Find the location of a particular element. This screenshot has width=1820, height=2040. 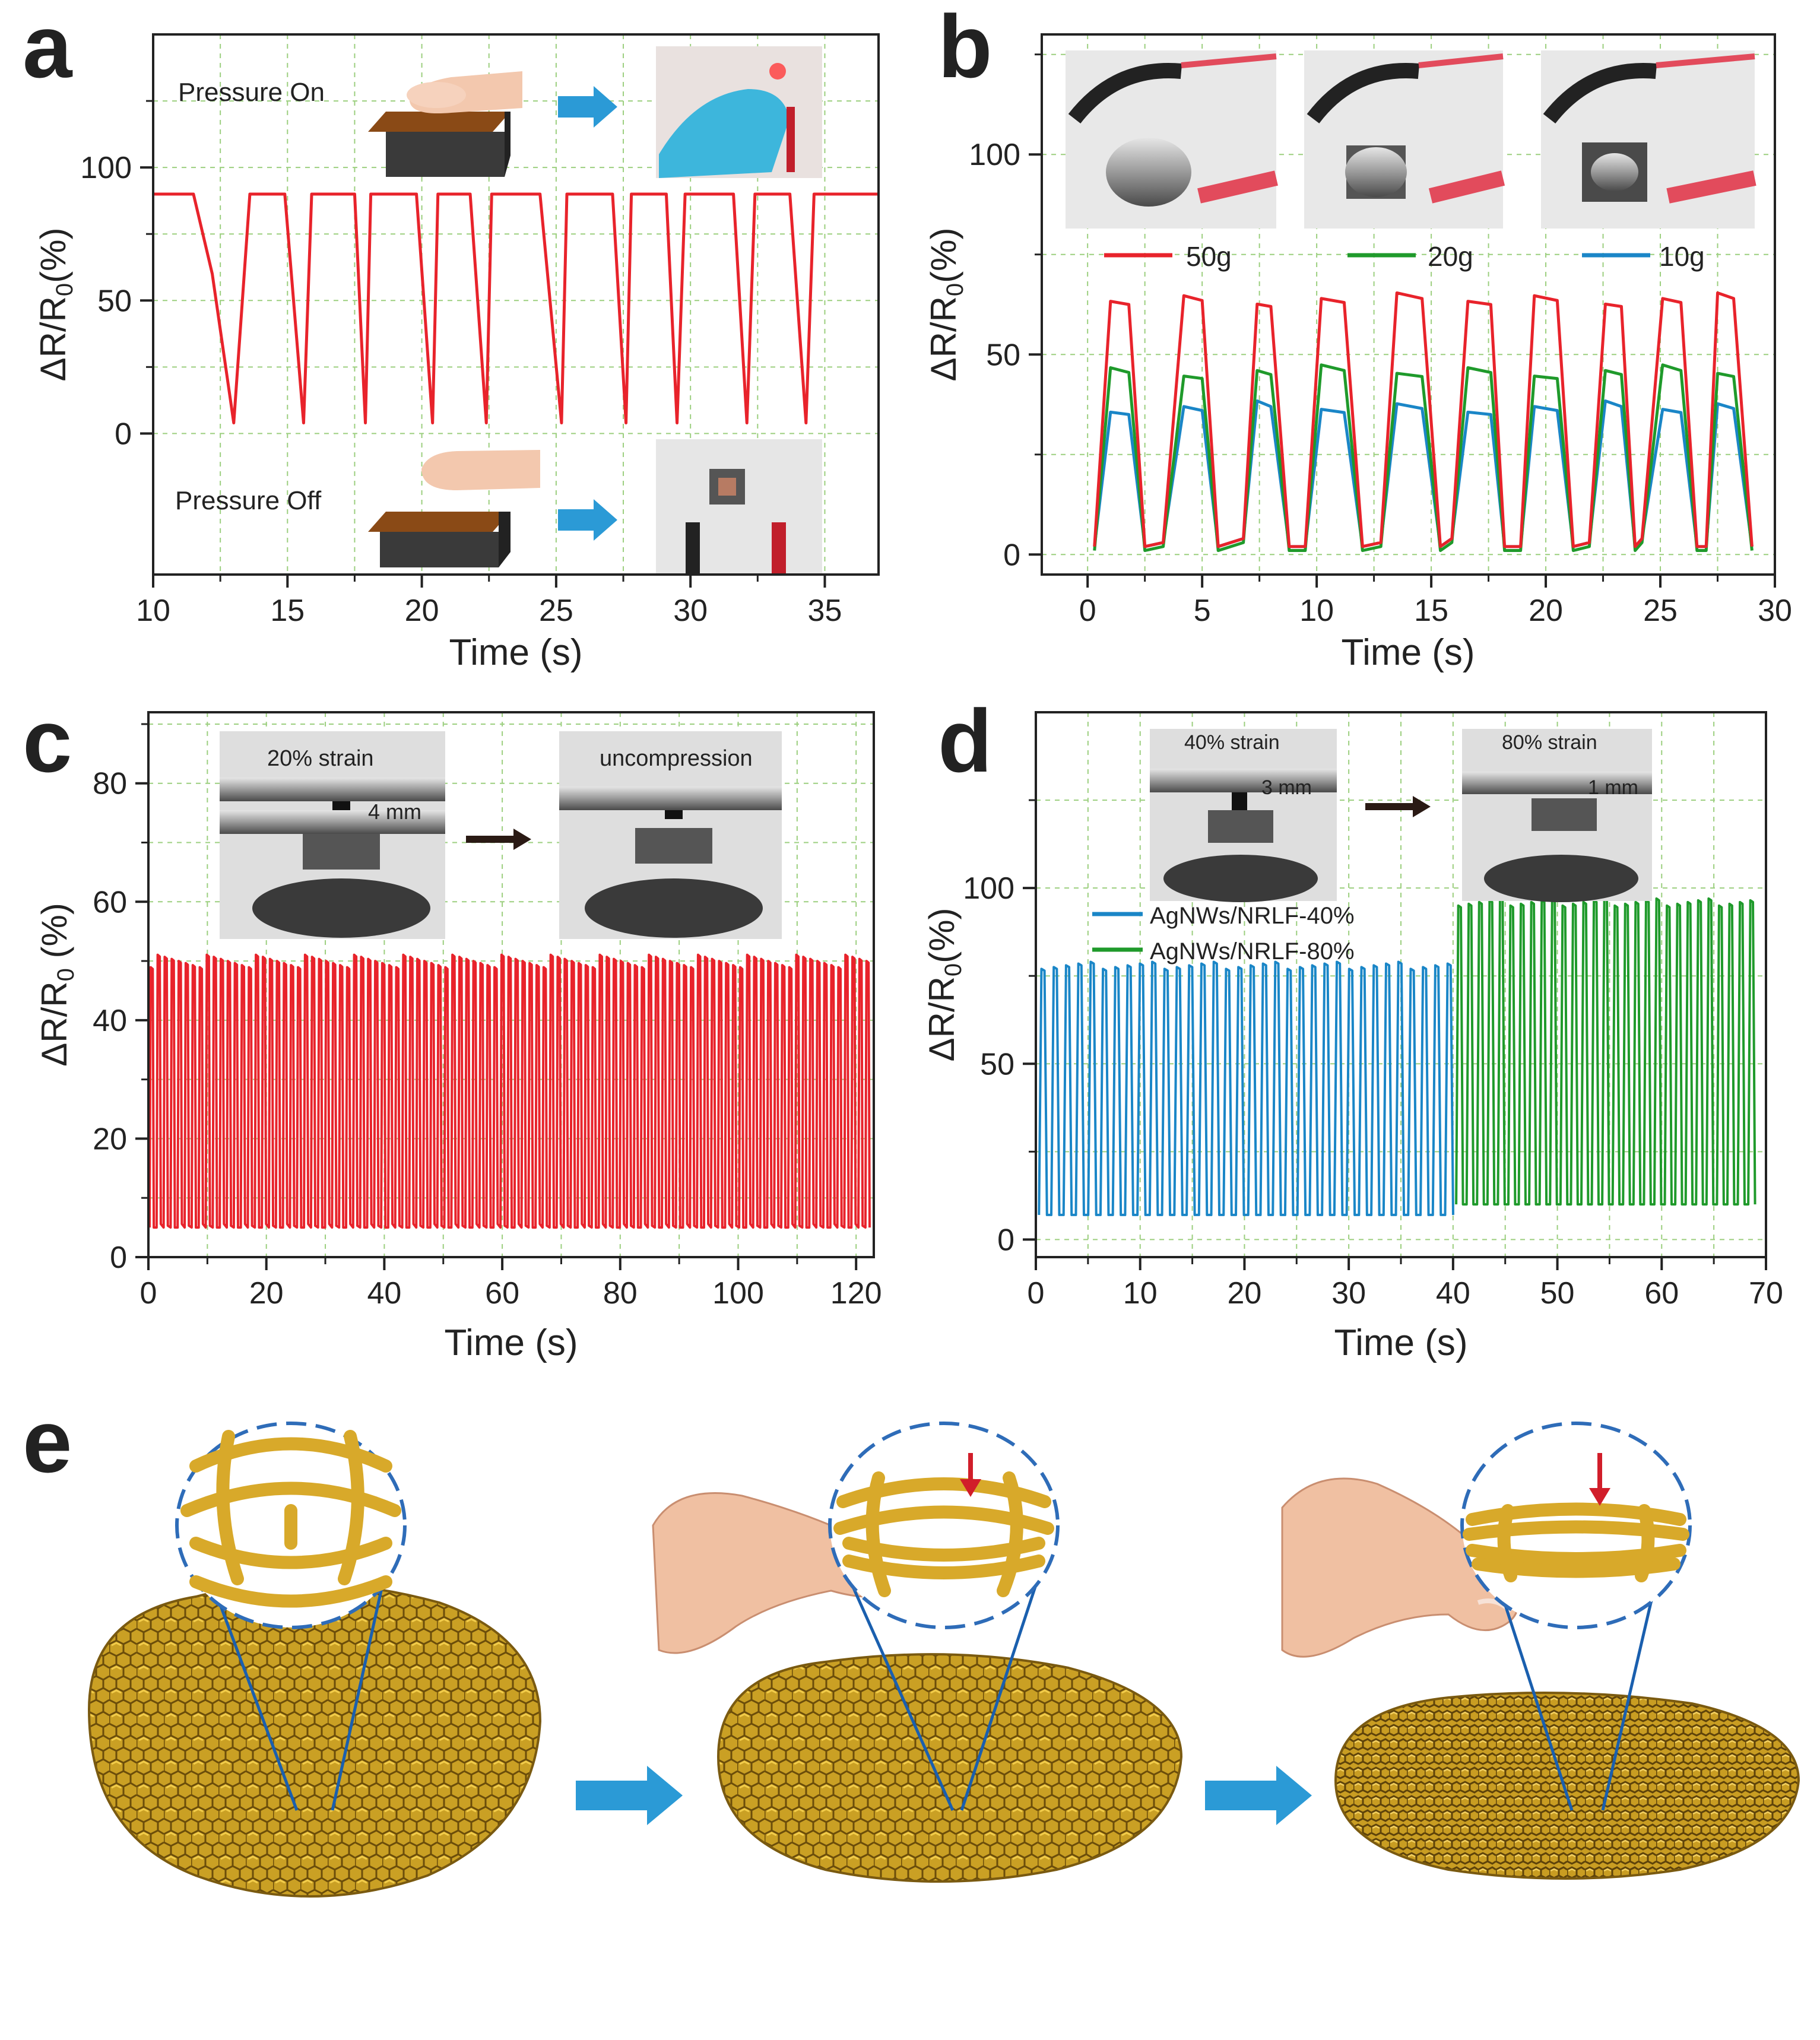

x-axis-label-a: Time (s) is located at coordinates (516, 652).